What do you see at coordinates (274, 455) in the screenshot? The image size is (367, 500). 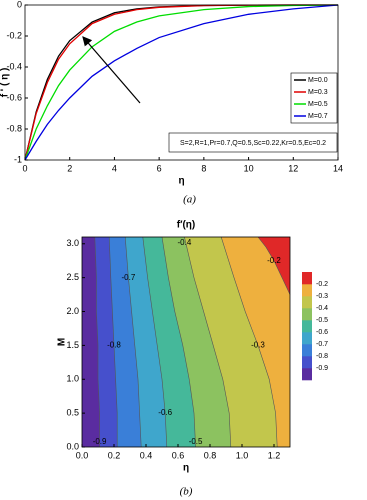 I see `x-tick-label: 1.2` at bounding box center [274, 455].